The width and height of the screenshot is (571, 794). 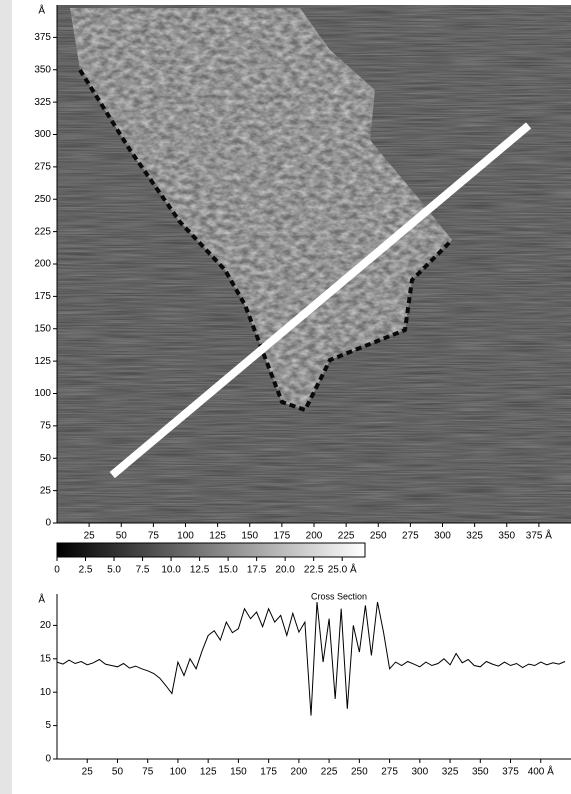 What do you see at coordinates (42, 231) in the screenshot?
I see `y-tick-label: 225` at bounding box center [42, 231].